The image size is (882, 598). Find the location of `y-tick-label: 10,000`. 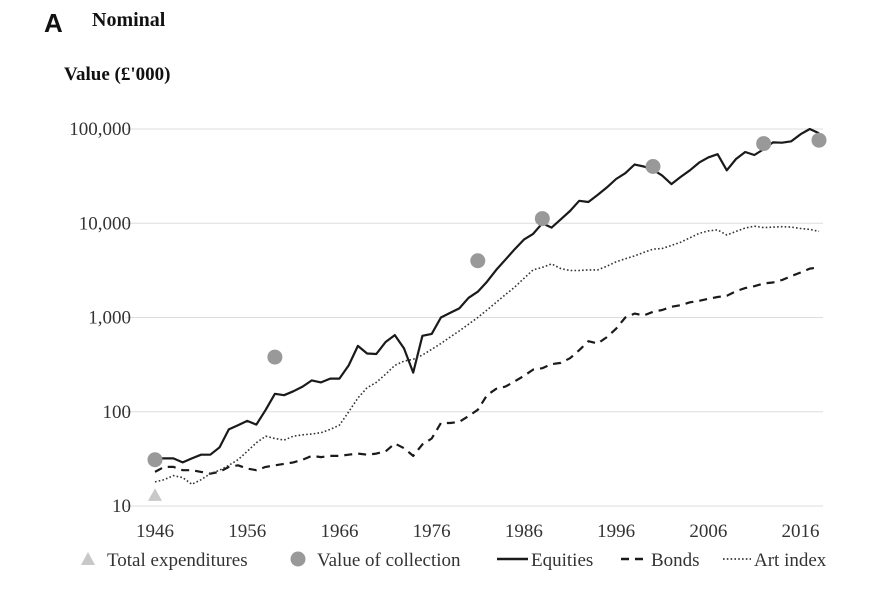

y-tick-label: 10,000 is located at coordinates (105, 223).